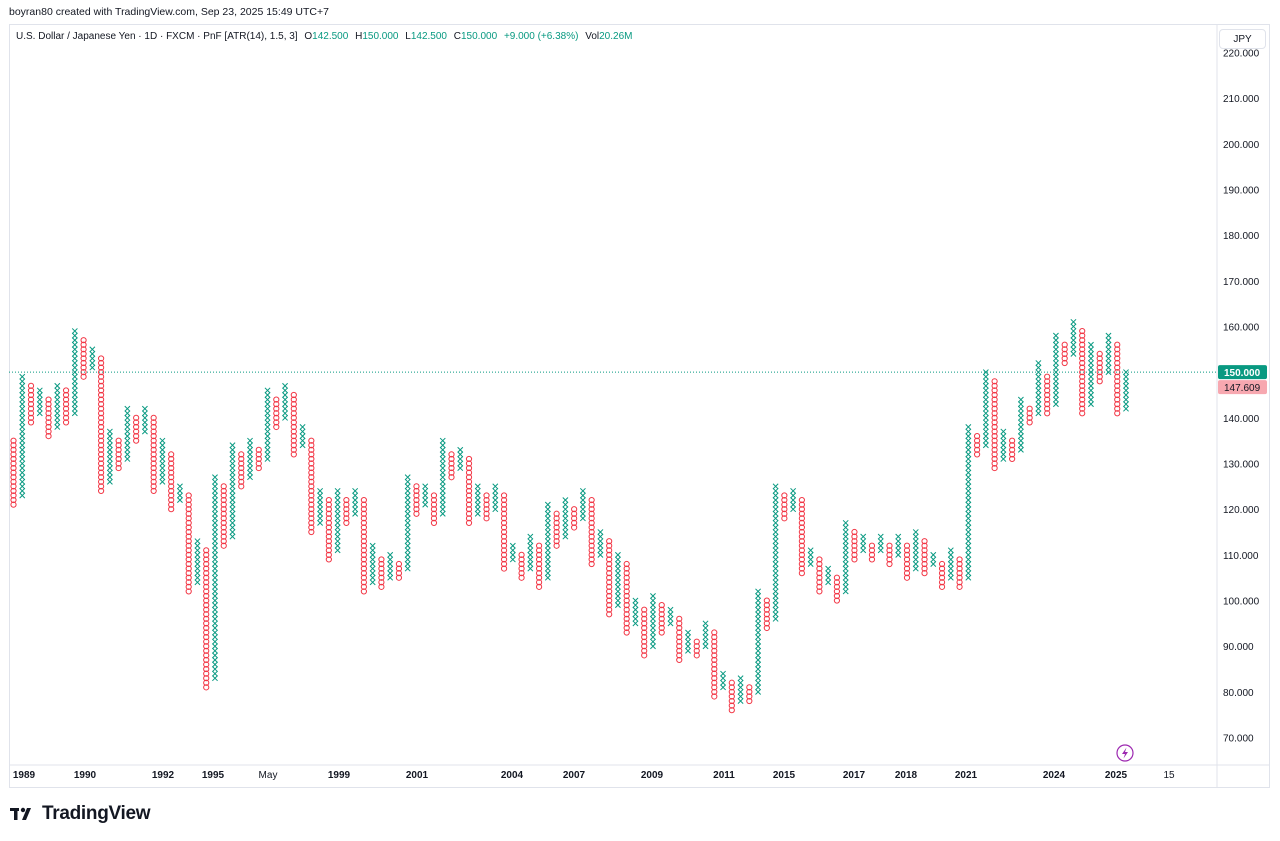 This screenshot has width=1280, height=841. I want to click on currency-button: JPY, so click(1242, 39).